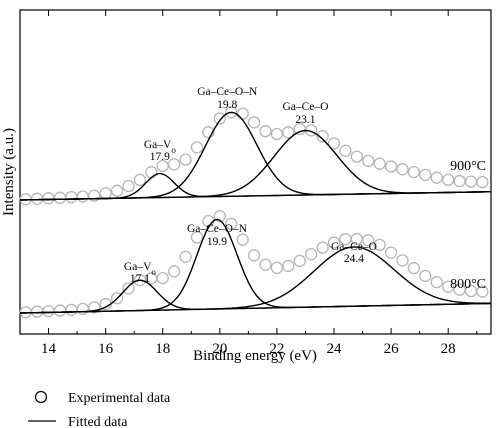 Image resolution: width=500 pixels, height=428 pixels. Describe the element at coordinates (448, 349) in the screenshot. I see `x-tick-label: 28` at that location.